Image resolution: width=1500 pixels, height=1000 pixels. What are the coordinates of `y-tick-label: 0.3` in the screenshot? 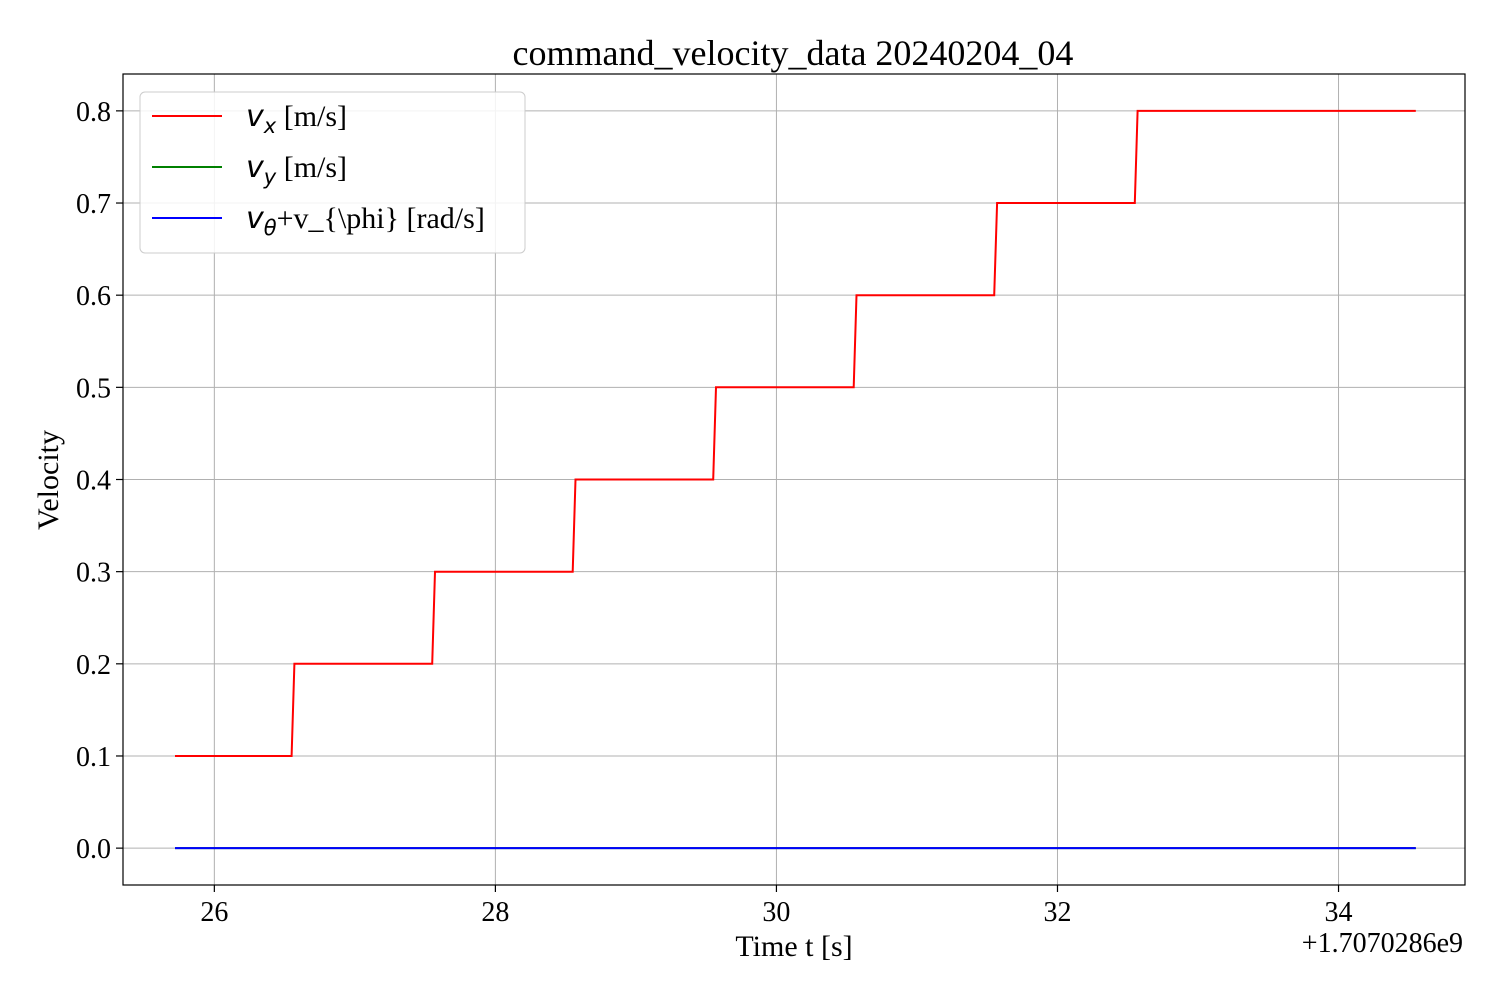 It's located at (93, 573).